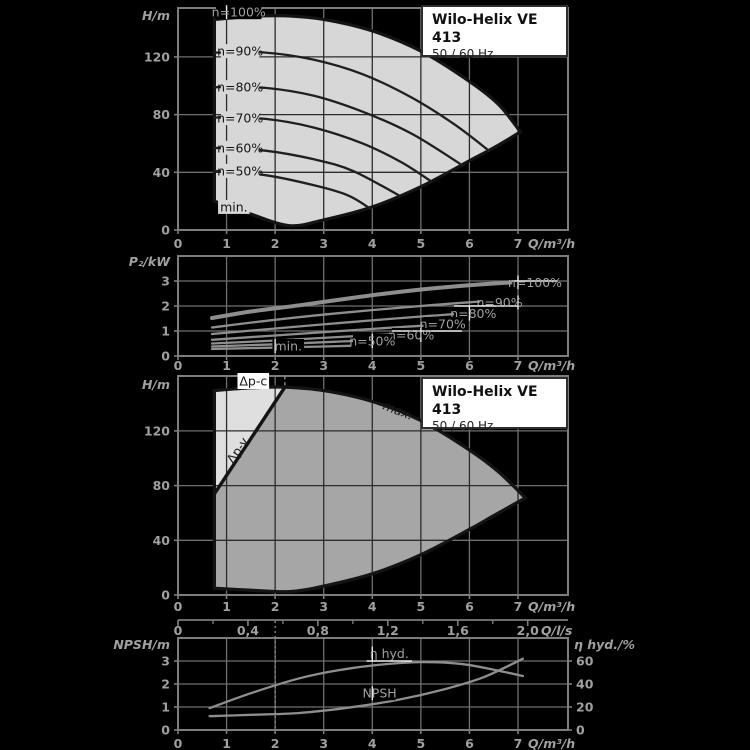  I want to click on curve-label: NPSH, so click(379, 693).